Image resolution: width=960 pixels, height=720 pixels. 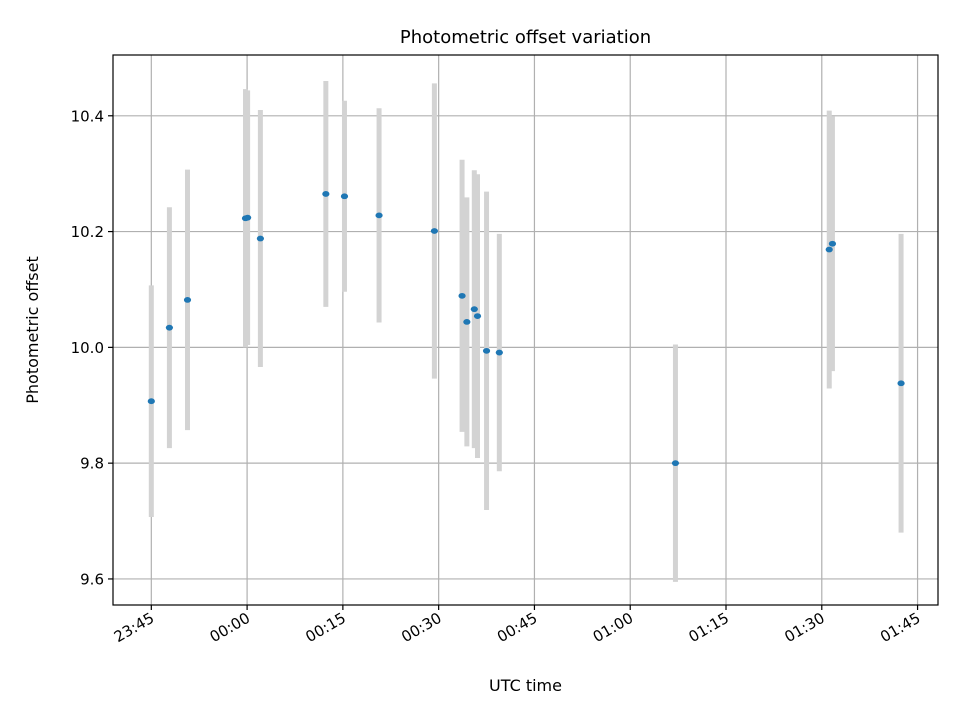 I want to click on x-axis-label: UTC time, so click(x=525, y=685).